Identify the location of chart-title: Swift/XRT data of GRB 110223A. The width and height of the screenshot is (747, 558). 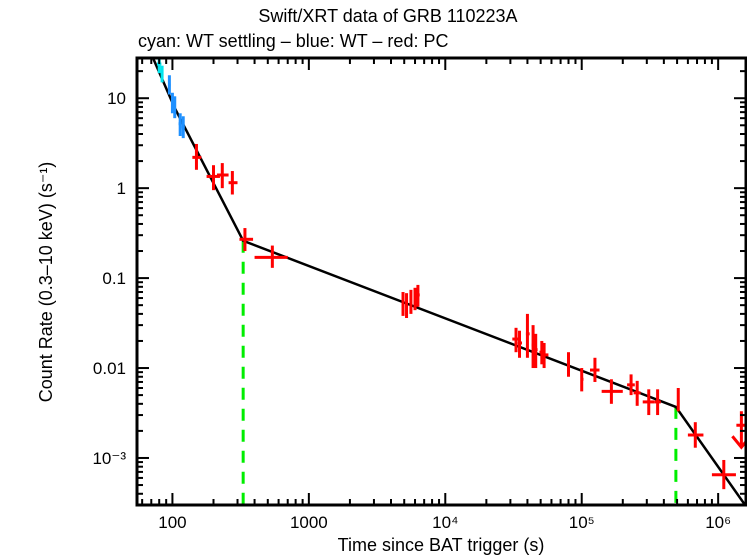
(387, 16).